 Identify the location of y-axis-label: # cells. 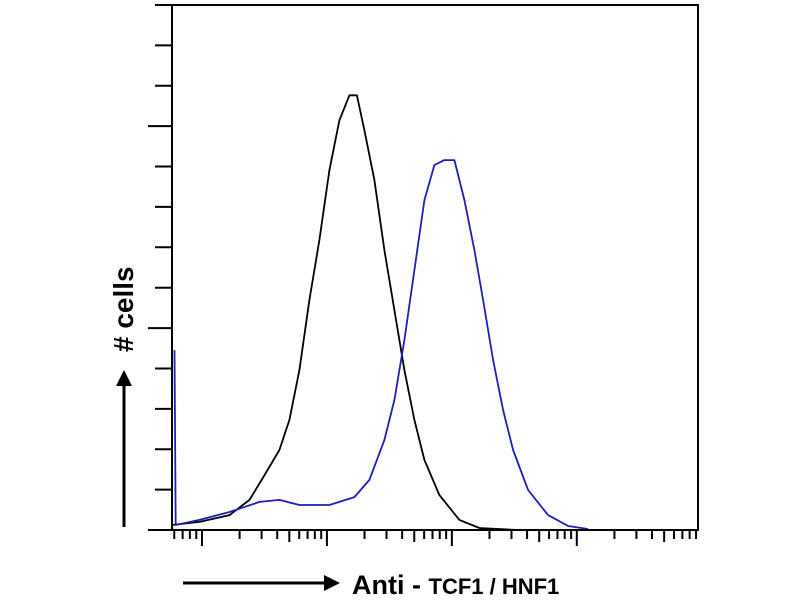
(123, 396).